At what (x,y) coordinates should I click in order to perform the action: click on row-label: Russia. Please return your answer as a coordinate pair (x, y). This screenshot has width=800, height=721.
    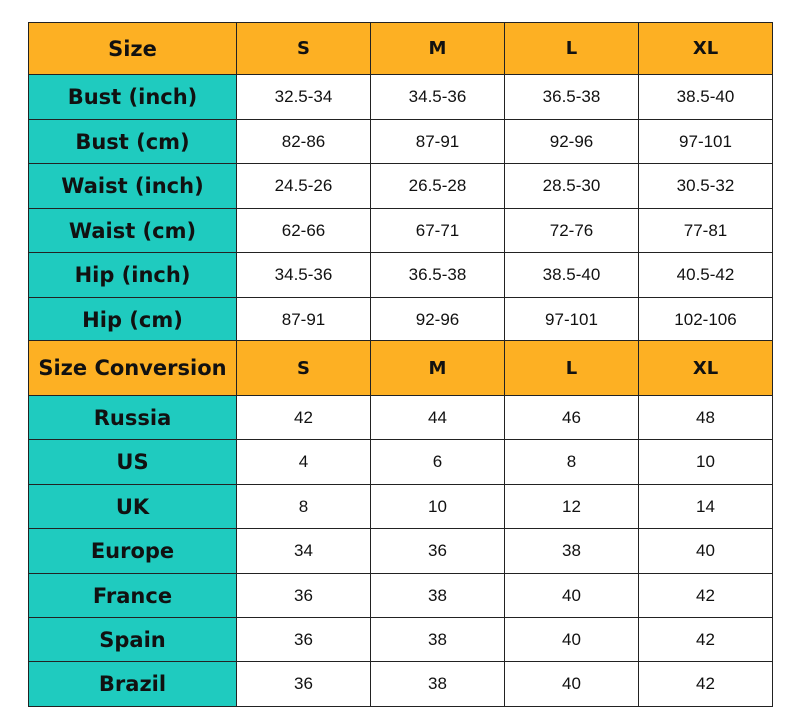
    Looking at the image, I should click on (132, 417).